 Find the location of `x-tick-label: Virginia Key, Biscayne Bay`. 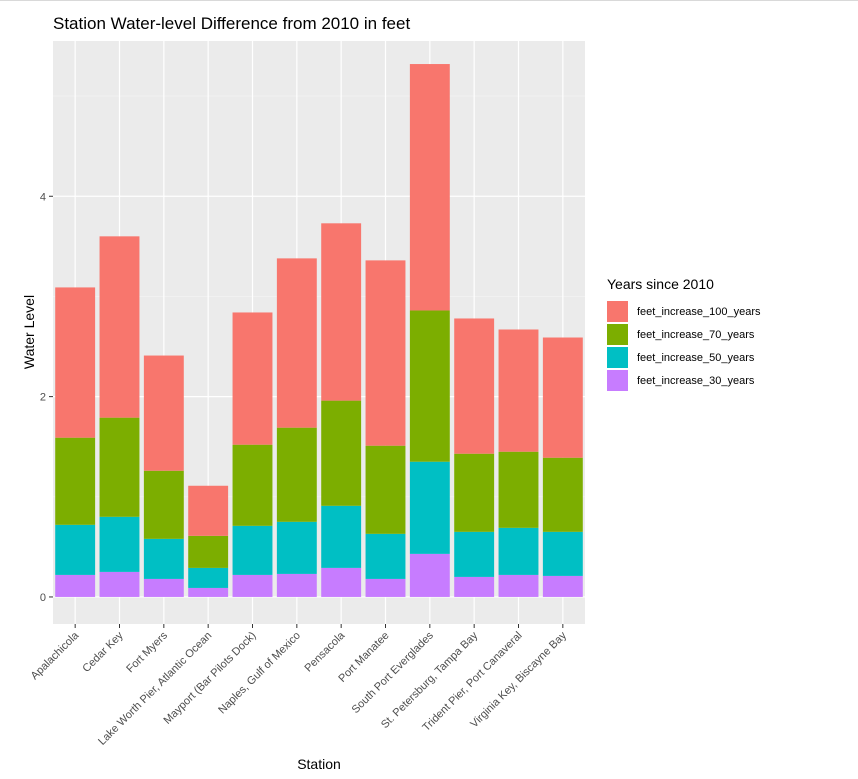

x-tick-label: Virginia Key, Biscayne Bay is located at coordinates (518, 679).